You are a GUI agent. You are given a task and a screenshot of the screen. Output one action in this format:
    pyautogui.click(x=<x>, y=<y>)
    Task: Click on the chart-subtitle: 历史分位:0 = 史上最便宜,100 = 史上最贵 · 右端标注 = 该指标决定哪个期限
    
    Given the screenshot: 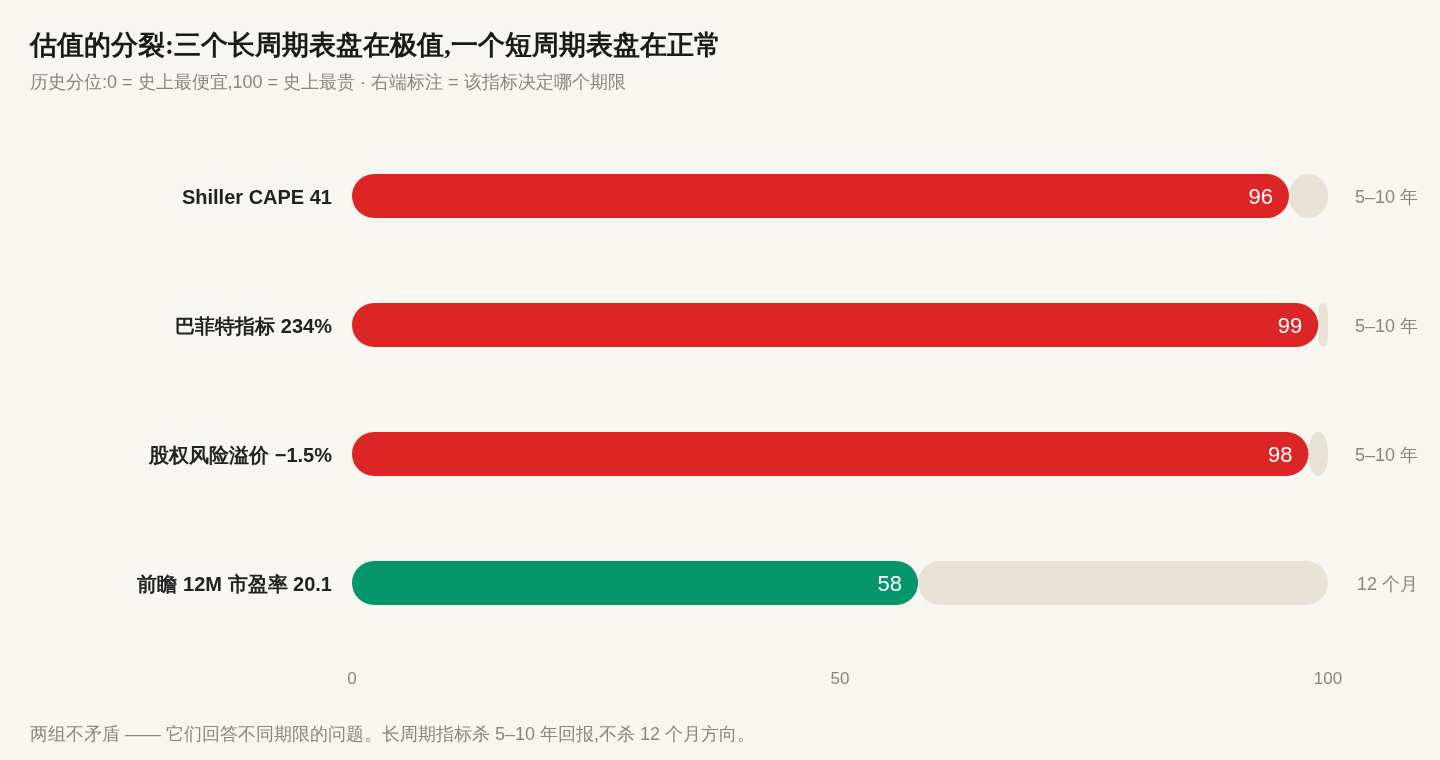 What is the action you would take?
    pyautogui.click(x=328, y=82)
    